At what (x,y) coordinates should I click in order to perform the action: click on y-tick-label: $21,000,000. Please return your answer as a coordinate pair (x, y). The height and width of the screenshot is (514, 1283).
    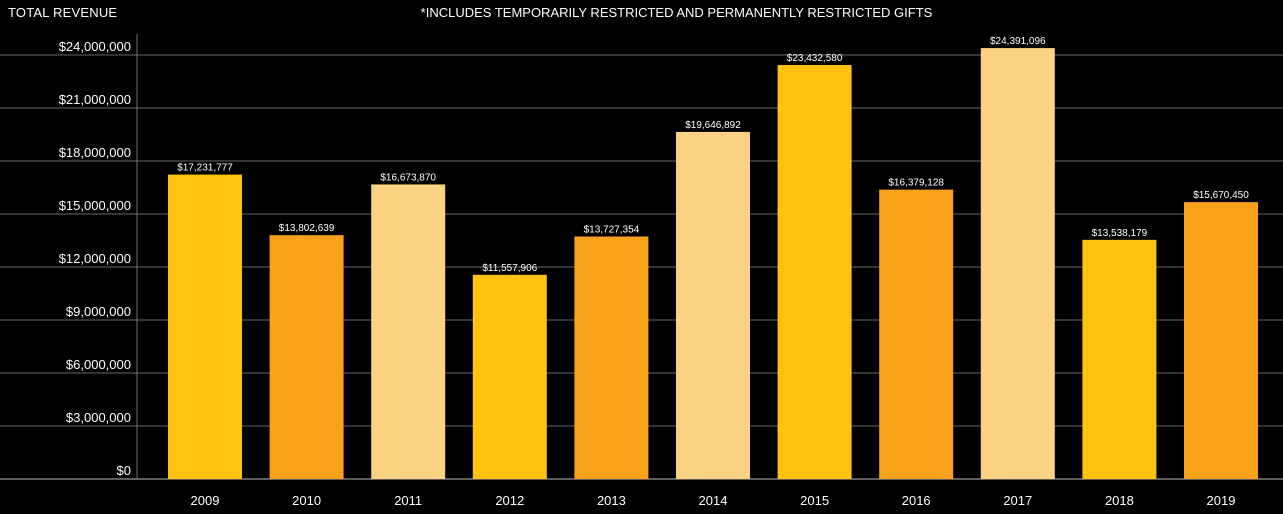
    Looking at the image, I should click on (95, 99).